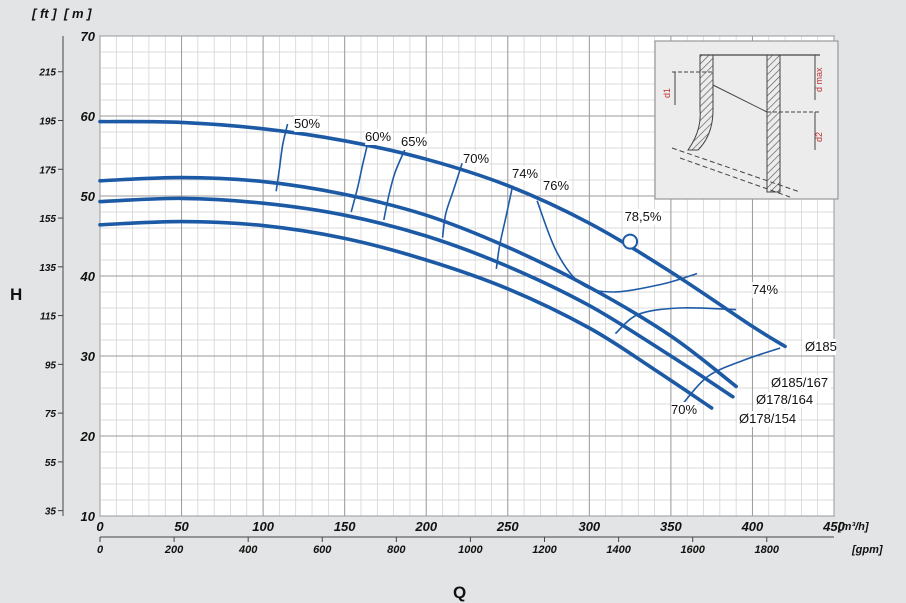 The height and width of the screenshot is (603, 906). I want to click on curve-label: Ø178/164, so click(784, 399).